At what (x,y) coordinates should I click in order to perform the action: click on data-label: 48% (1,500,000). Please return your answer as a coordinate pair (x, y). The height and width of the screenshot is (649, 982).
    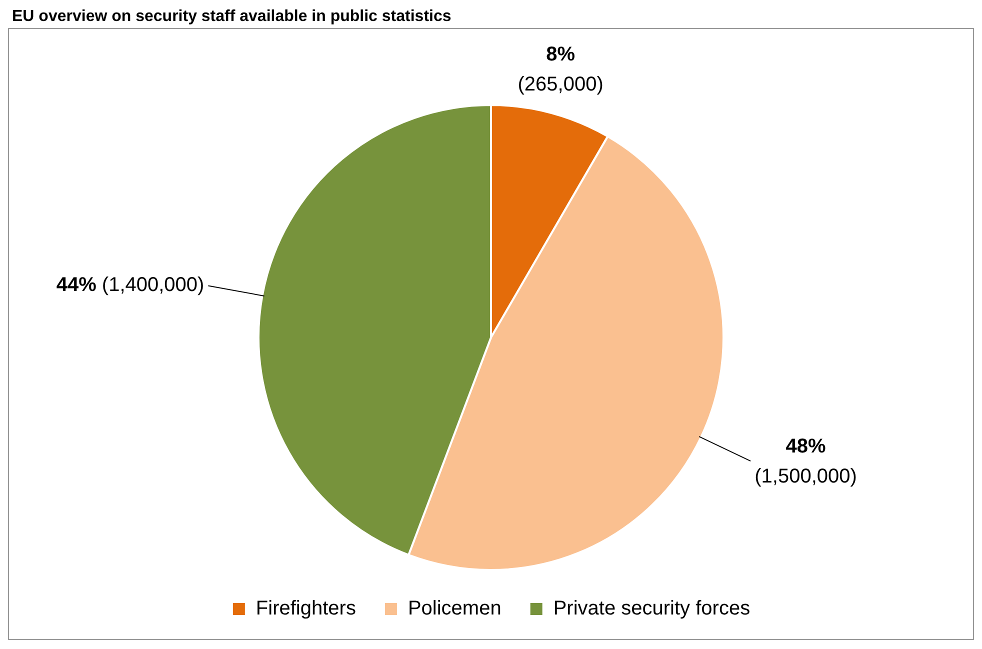
    Looking at the image, I should click on (805, 462).